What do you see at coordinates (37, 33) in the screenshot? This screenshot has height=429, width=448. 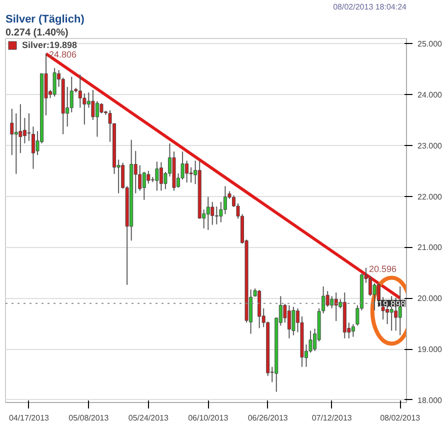 I see `chart-subtitle: 0.274 (1.40%)` at bounding box center [37, 33].